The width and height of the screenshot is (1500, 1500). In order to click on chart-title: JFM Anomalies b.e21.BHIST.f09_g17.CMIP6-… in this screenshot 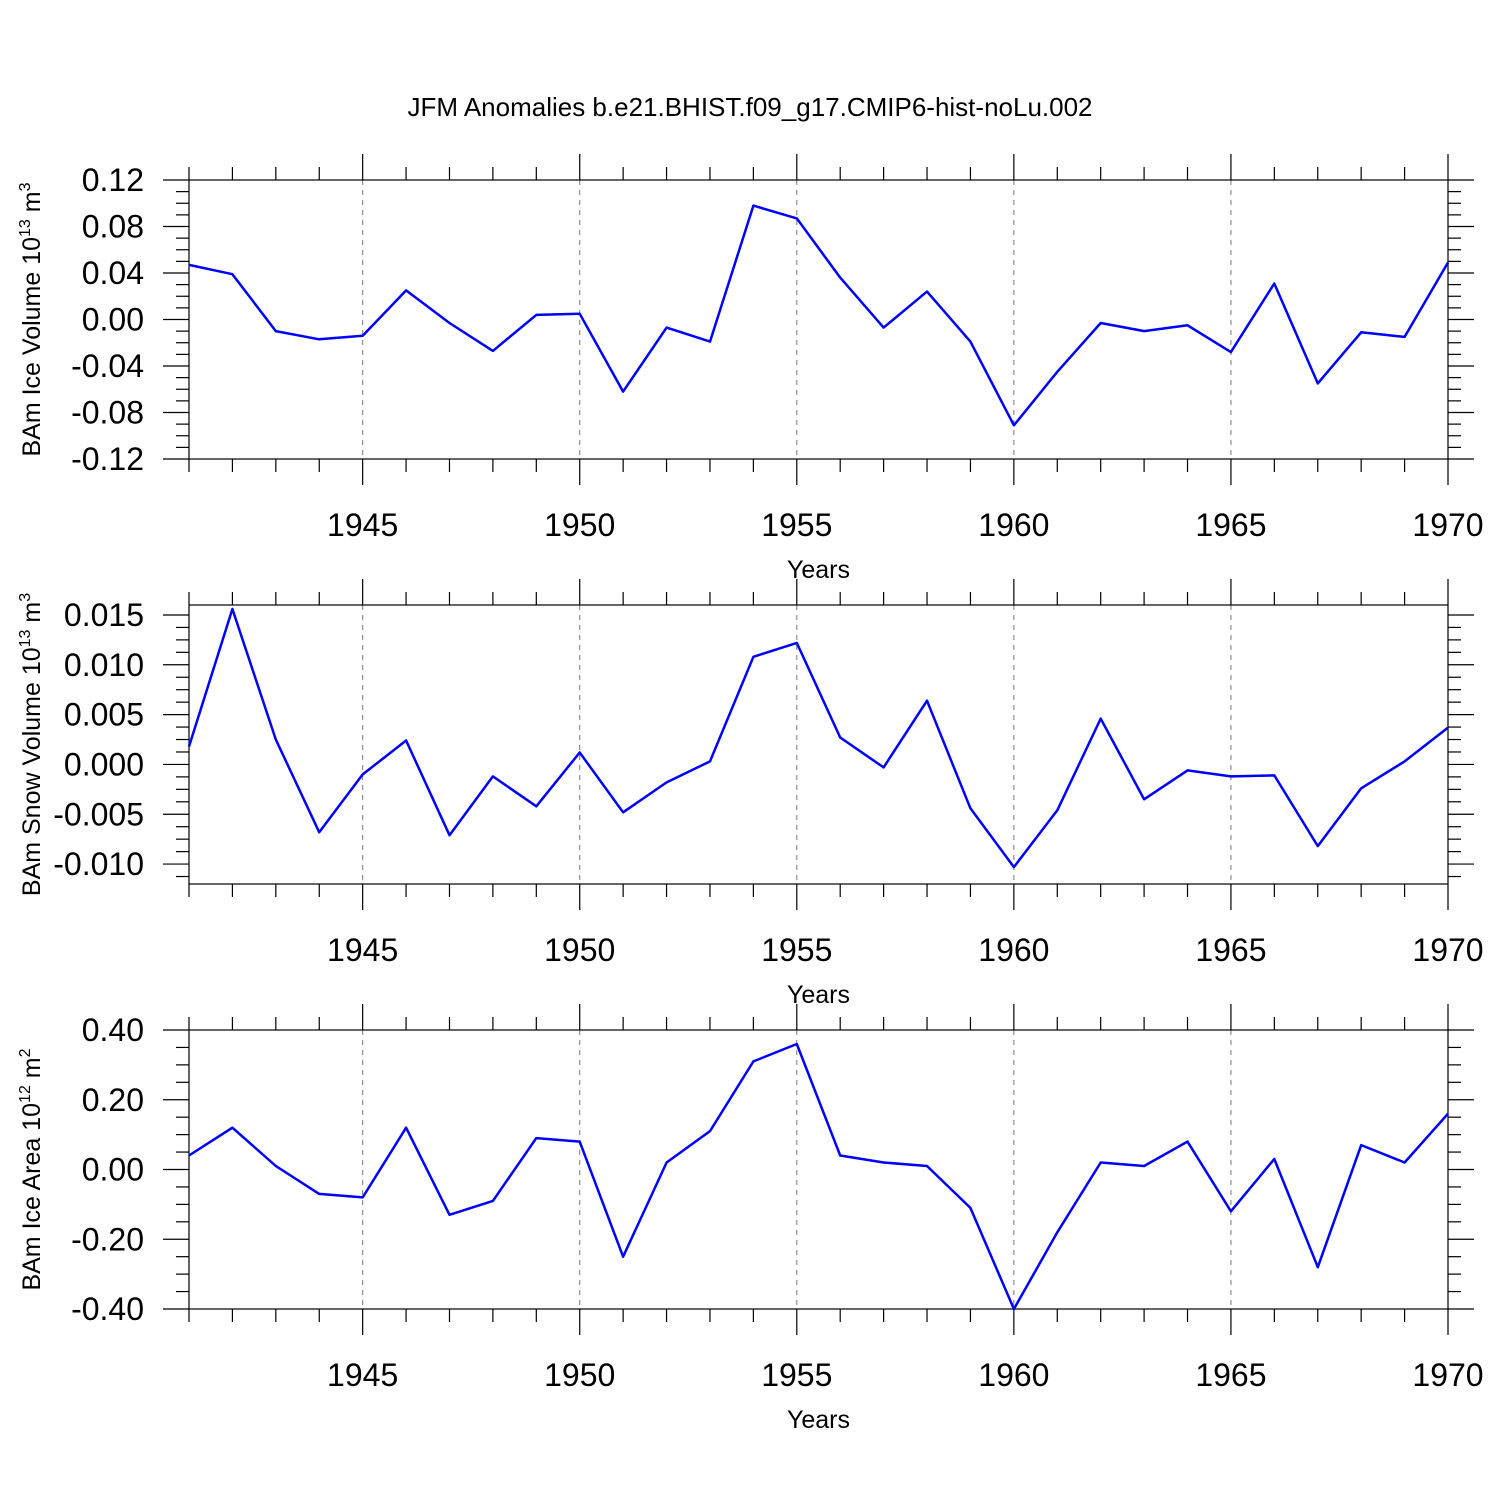, I will do `click(749, 107)`.